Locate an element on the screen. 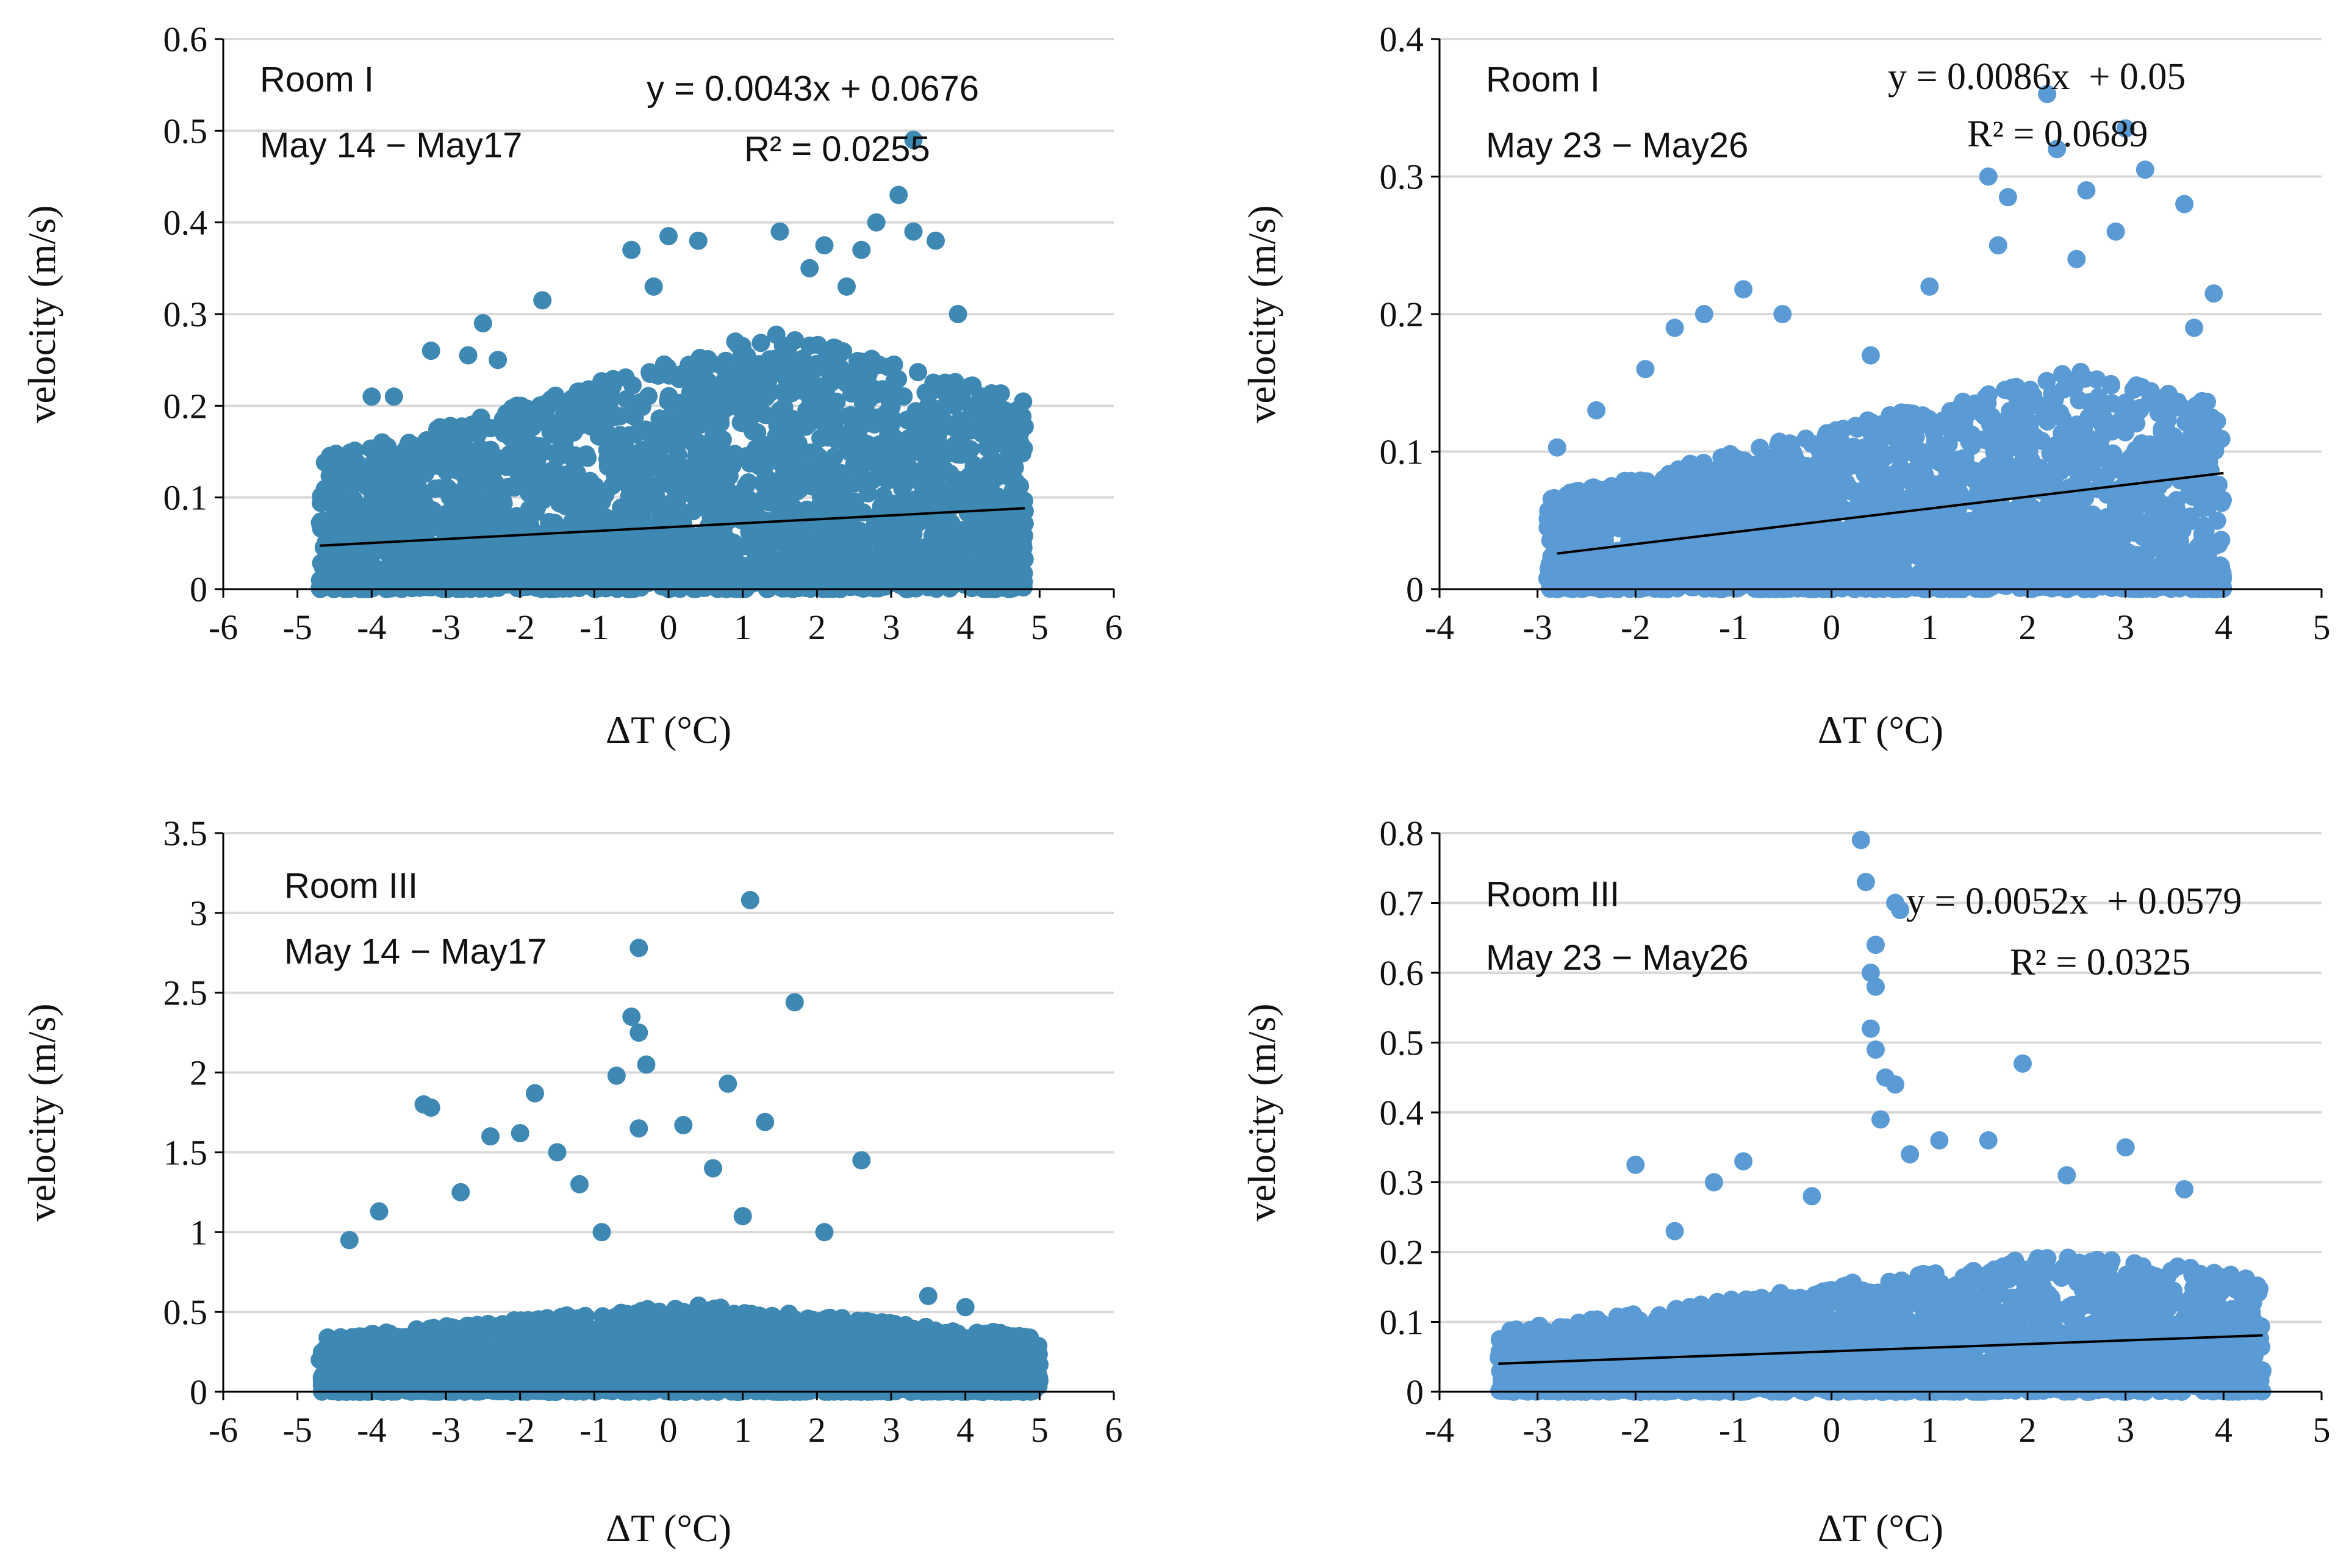 This screenshot has width=2349, height=1568. x-axis-title: ΔT (°C) is located at coordinates (668, 729).